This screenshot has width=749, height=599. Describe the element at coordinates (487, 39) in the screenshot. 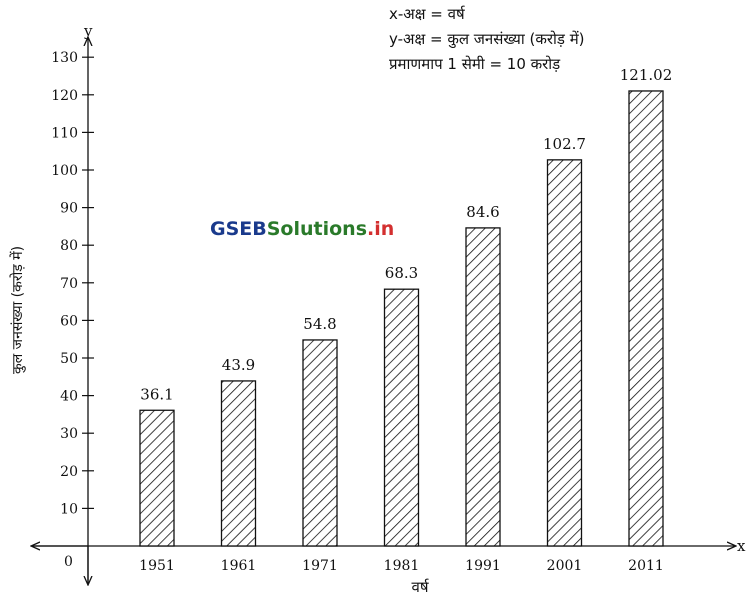

I see `legend-line-2: y-अक्ष = कुल जनसंख्या (करोड़ में)` at that location.